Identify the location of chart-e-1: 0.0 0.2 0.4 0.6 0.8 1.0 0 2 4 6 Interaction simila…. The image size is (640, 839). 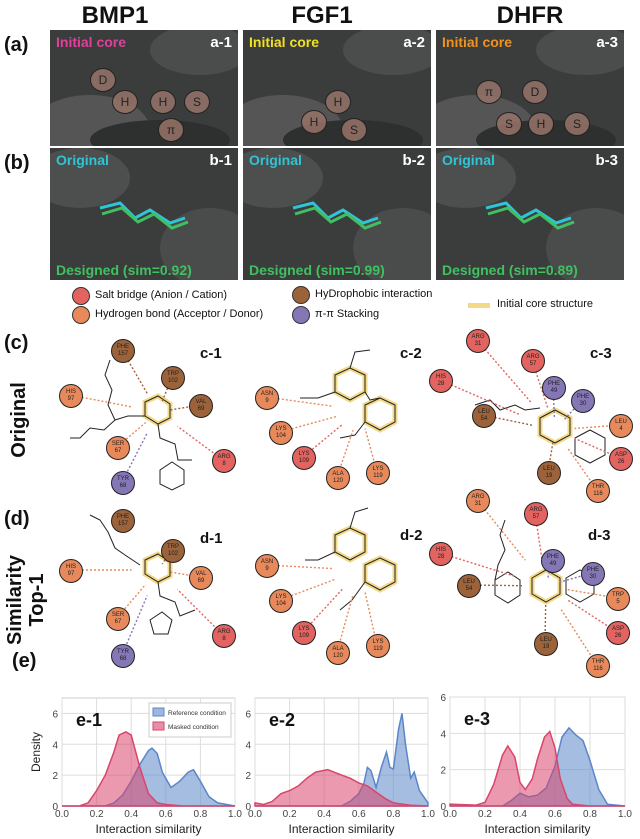
(135, 766).